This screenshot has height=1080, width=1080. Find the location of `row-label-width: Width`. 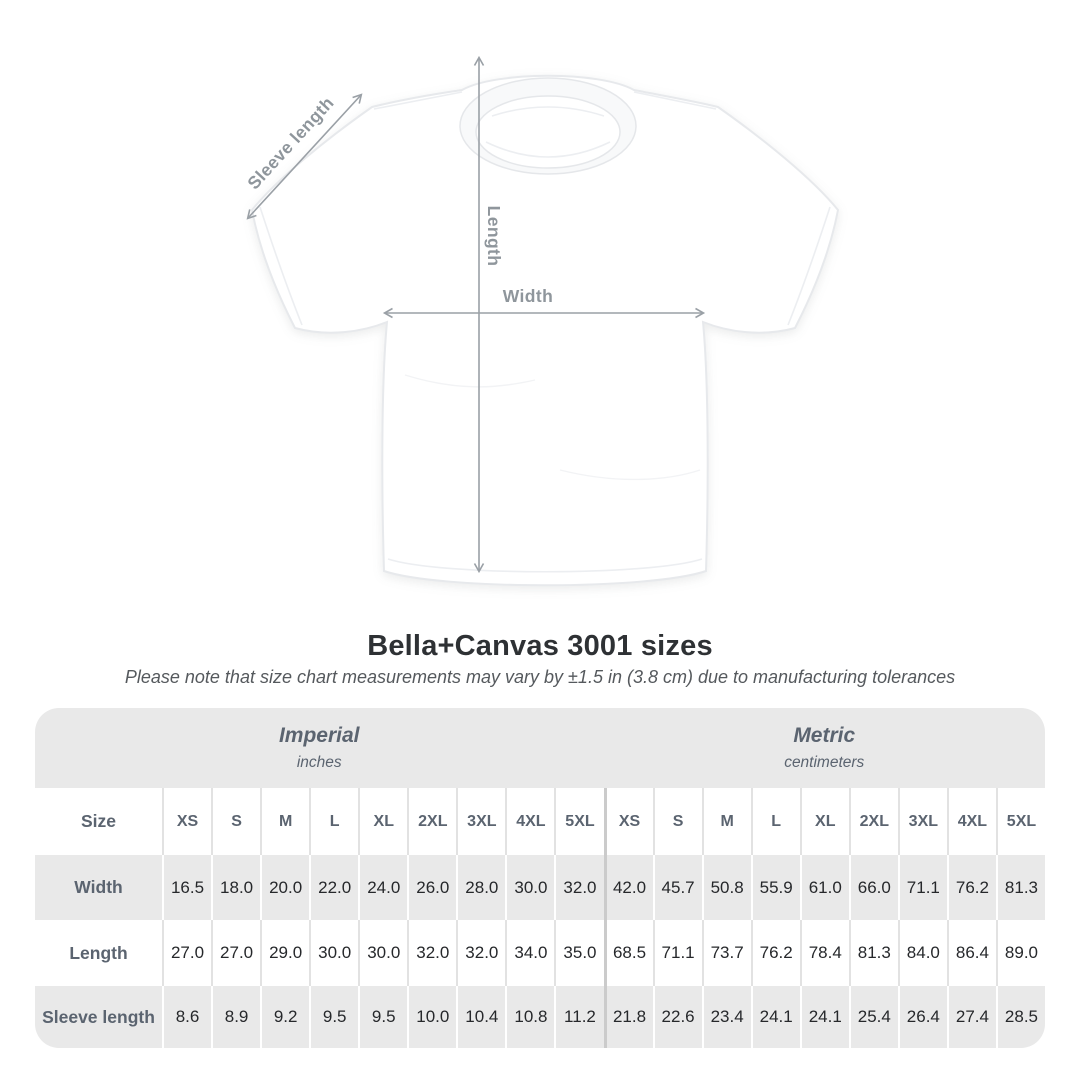

row-label-width: Width is located at coordinates (98, 887).